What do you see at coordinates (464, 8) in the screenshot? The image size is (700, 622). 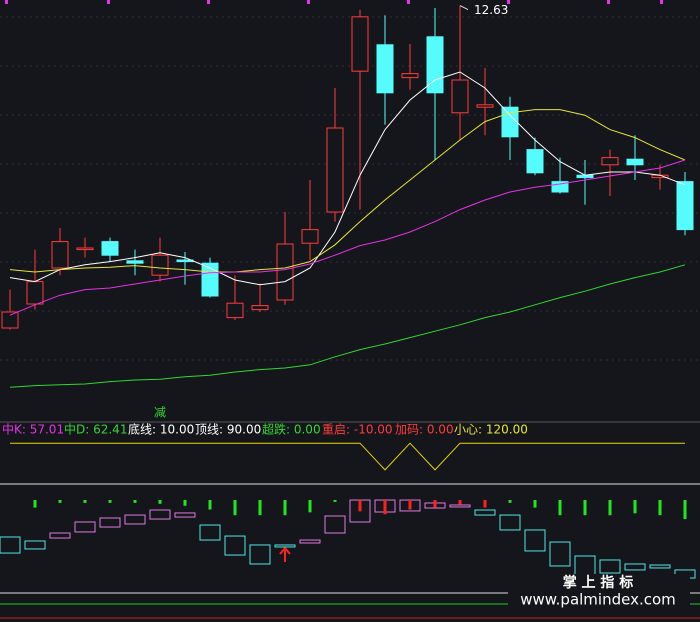 I see `high-leader` at bounding box center [464, 8].